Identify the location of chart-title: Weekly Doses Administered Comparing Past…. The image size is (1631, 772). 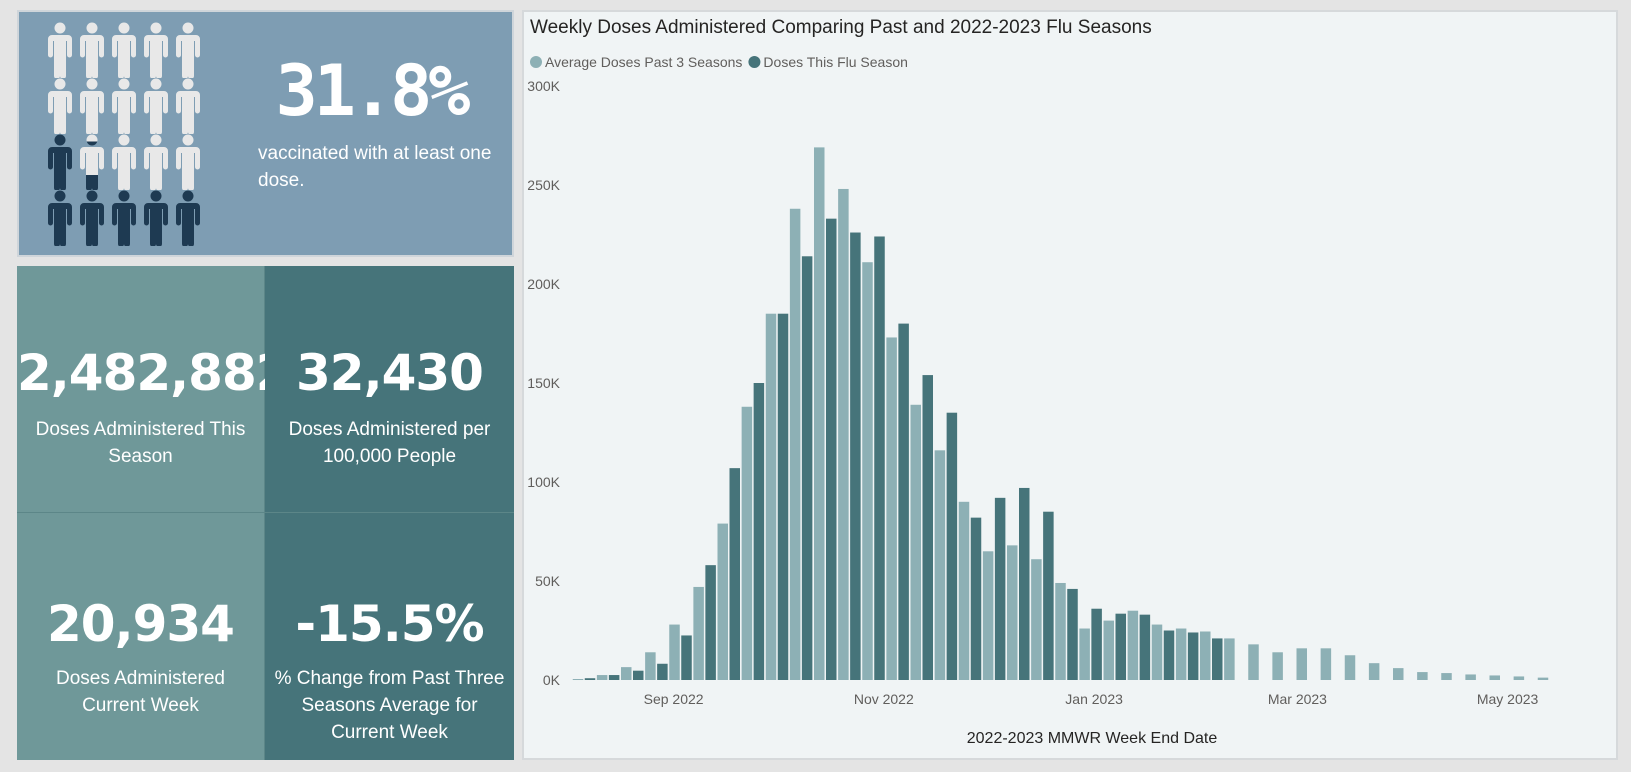
(841, 27).